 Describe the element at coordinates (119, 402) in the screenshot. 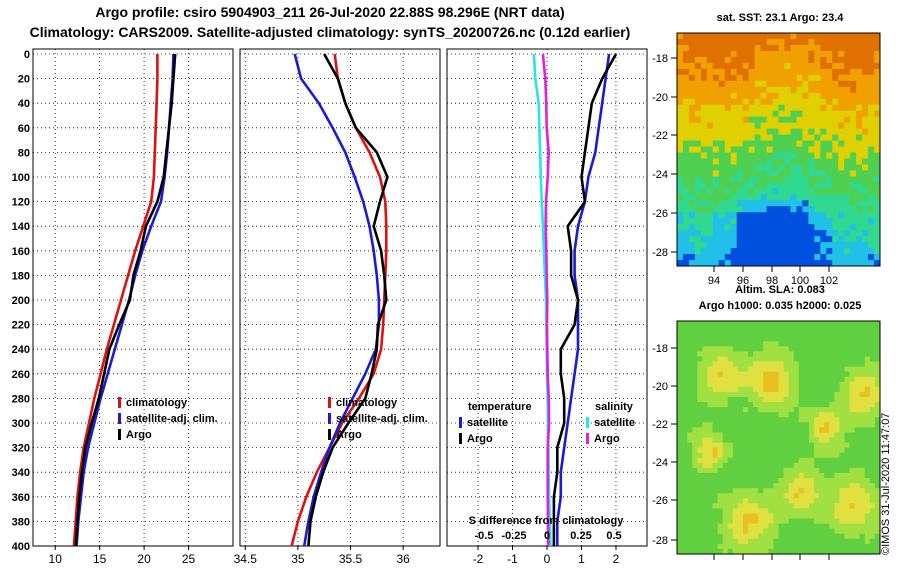

I see `legend-swatch` at that location.